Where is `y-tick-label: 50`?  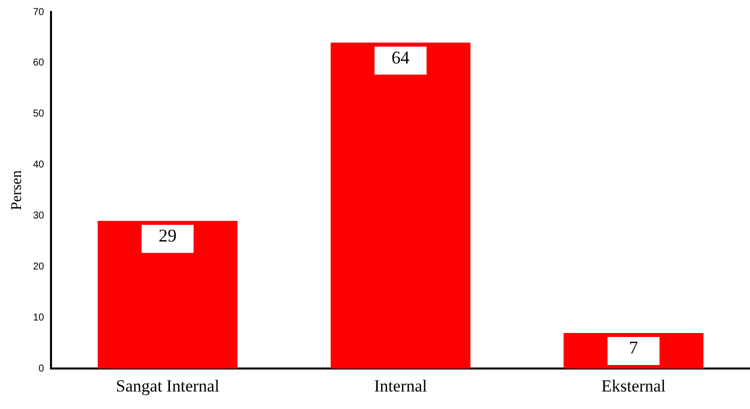
y-tick-label: 50 is located at coordinates (39, 114).